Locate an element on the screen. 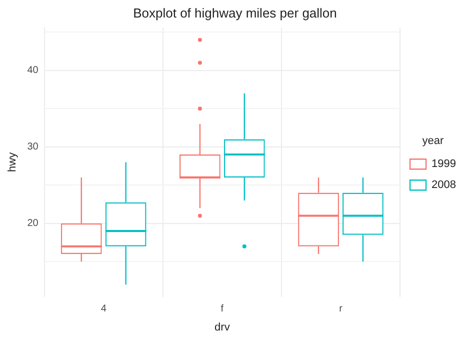 This screenshot has width=474, height=338. chart-title: Boxplot of highway miles per gallon is located at coordinates (235, 12).